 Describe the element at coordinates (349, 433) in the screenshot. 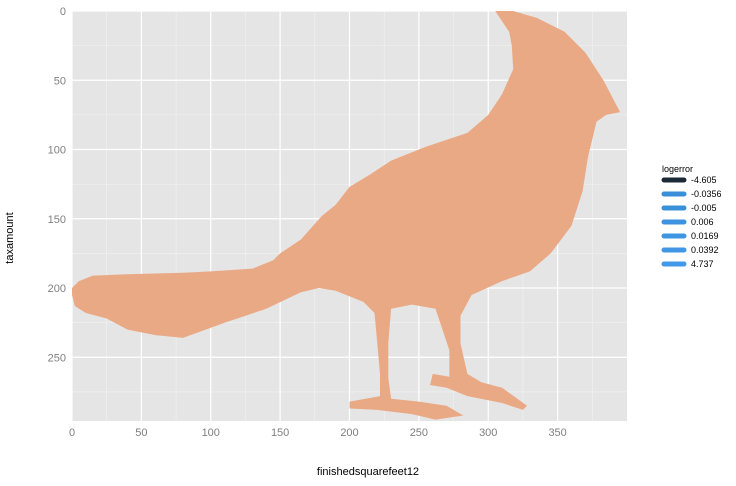

I see `x-tick-label: 200` at that location.